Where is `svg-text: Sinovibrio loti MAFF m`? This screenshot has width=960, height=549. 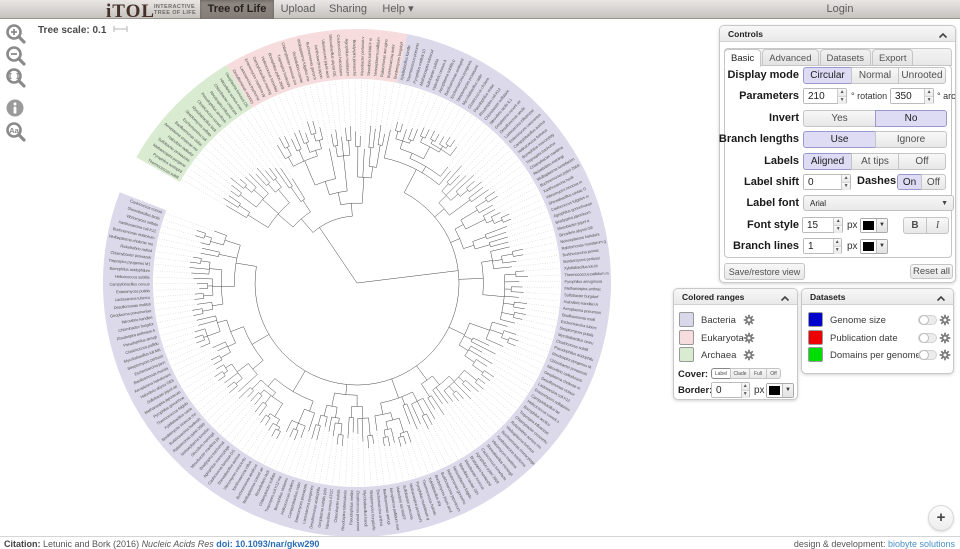
svg-text: Sinovibrio loti MAFF m is located at coordinates (369, 56).